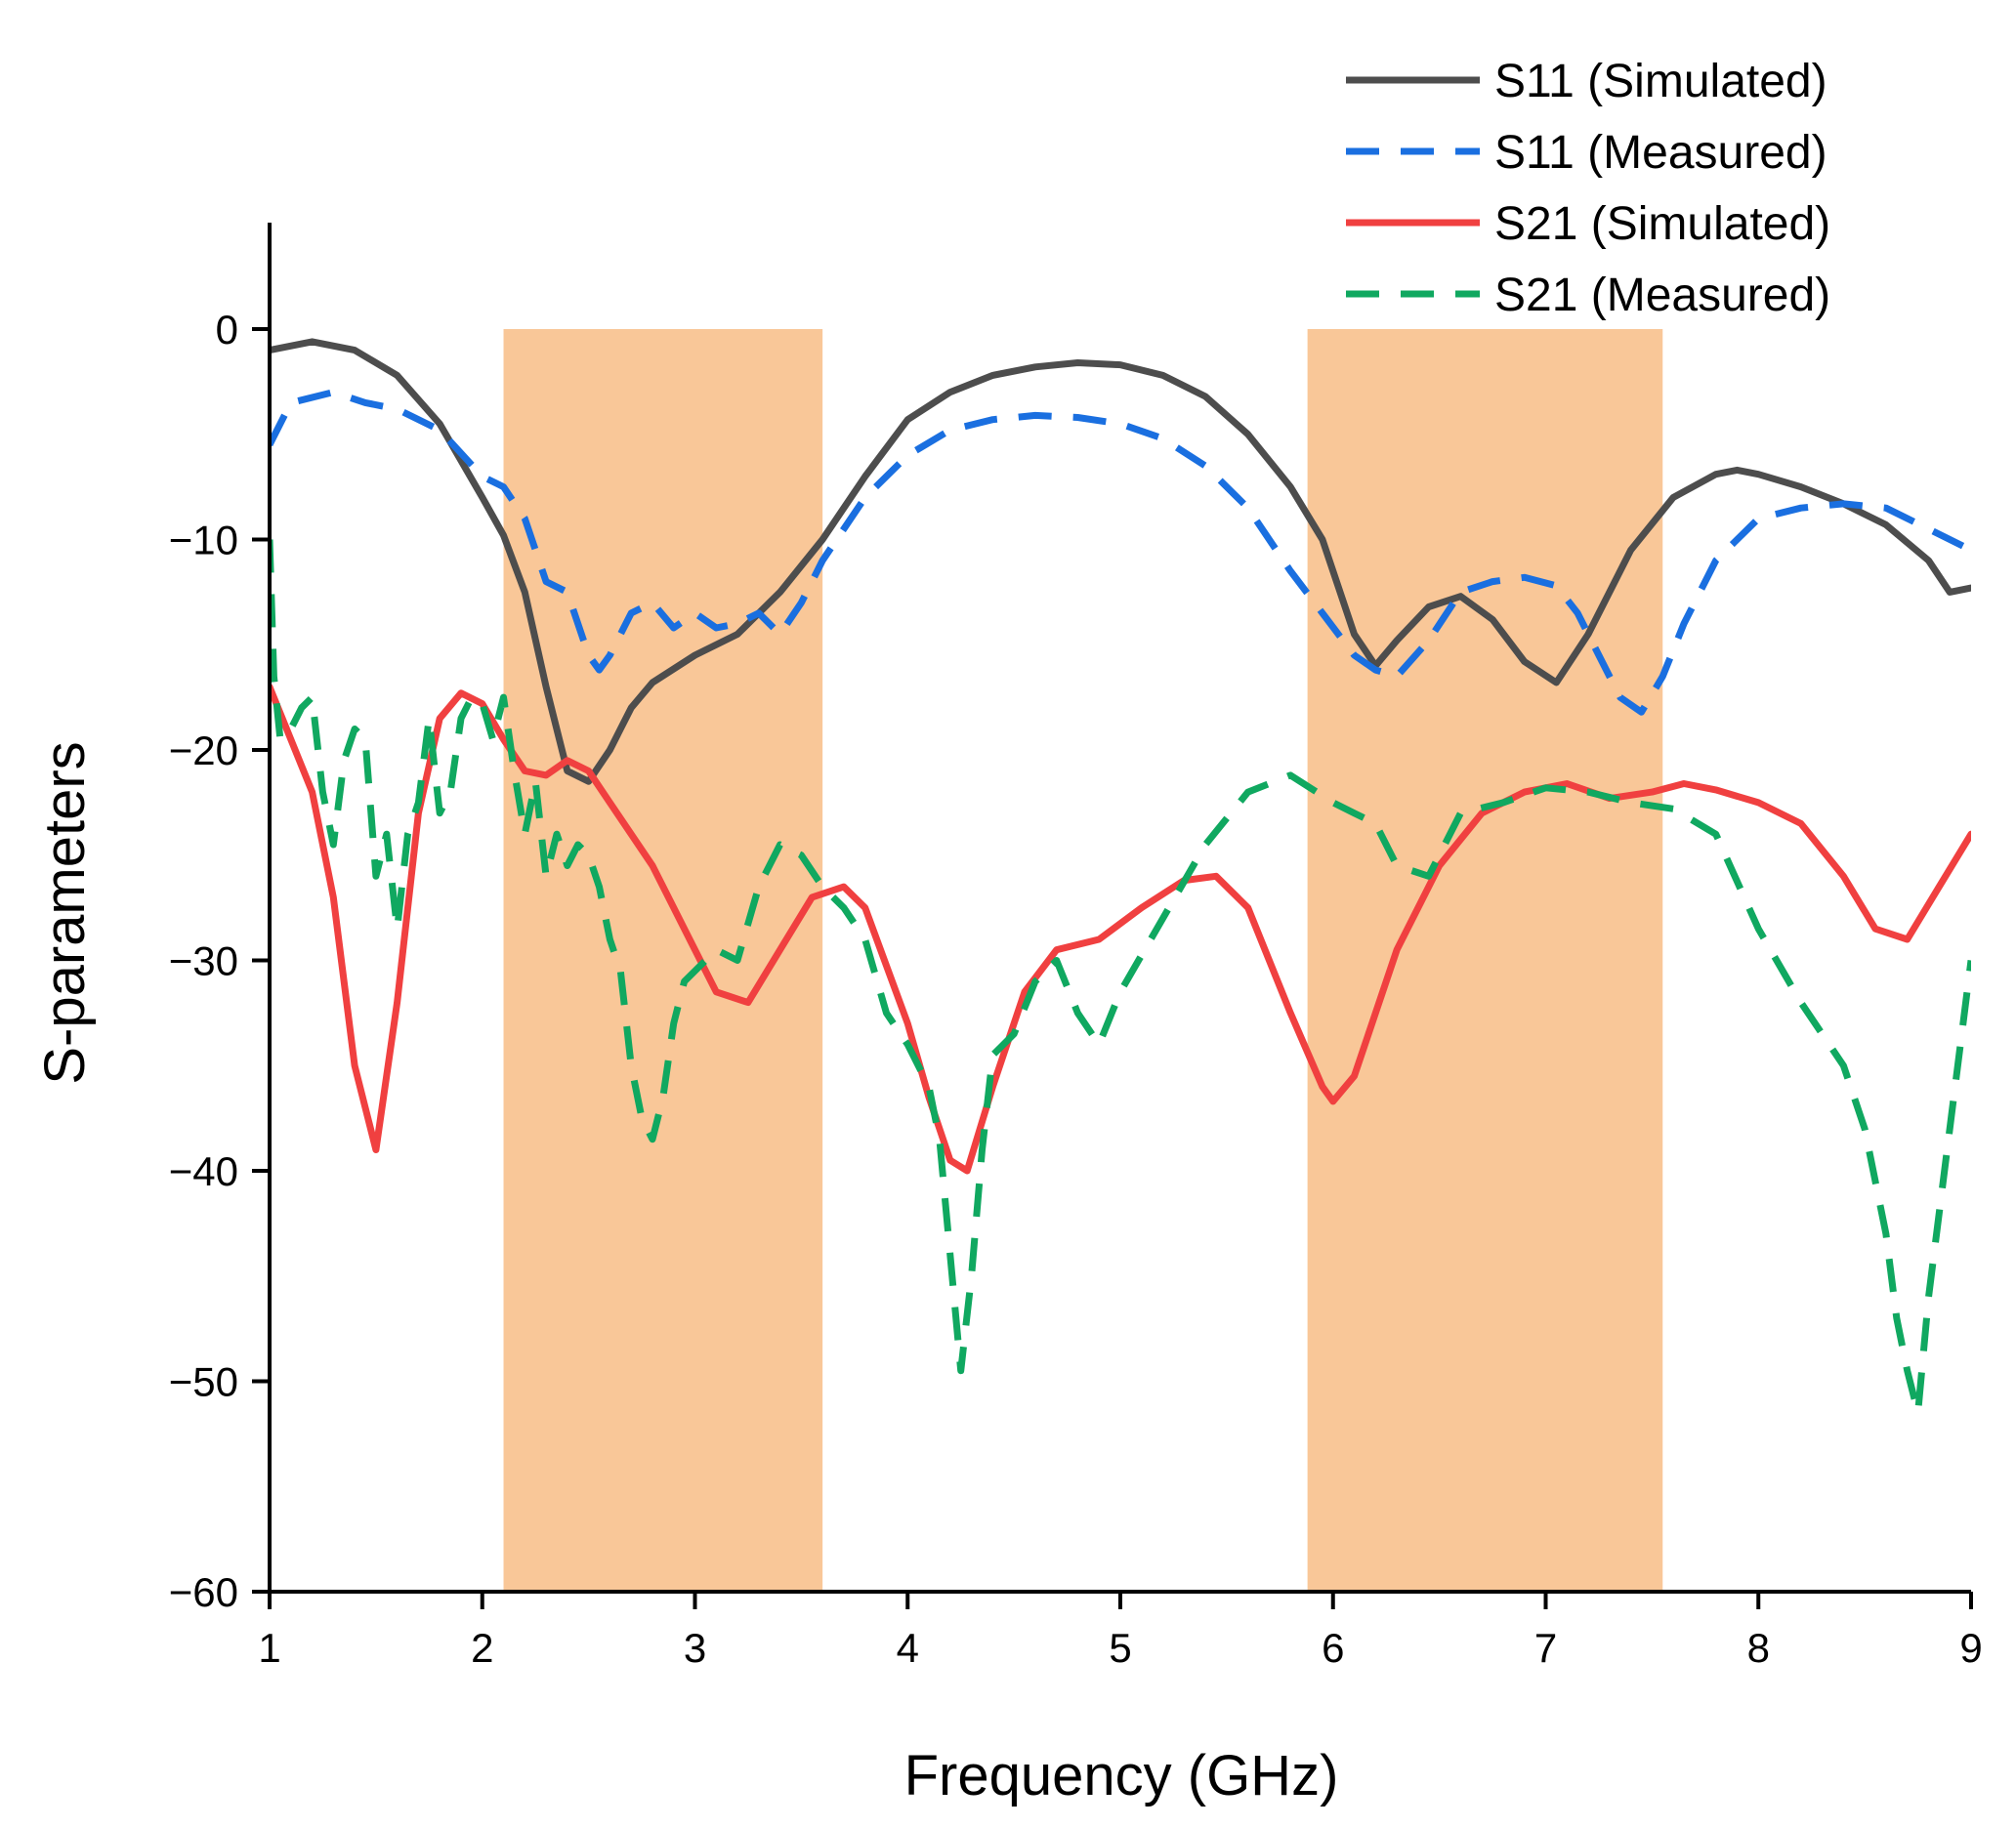 Image resolution: width=2016 pixels, height=1828 pixels. Describe the element at coordinates (1970, 1648) in the screenshot. I see `x-tick-label: 9` at that location.